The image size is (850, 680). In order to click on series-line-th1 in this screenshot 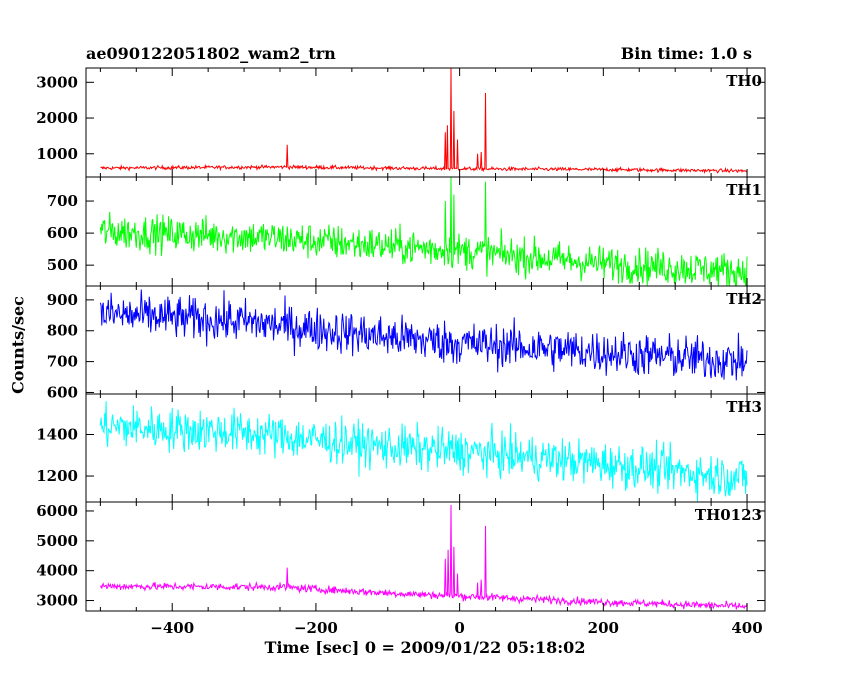, I will do `click(423, 231)`.